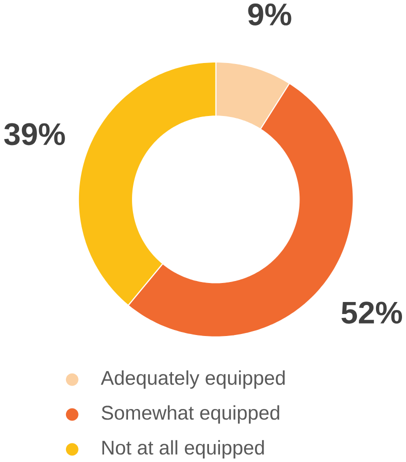 The height and width of the screenshot is (462, 406). Describe the element at coordinates (183, 449) in the screenshot. I see `legend-label: Not at all equipped` at that location.